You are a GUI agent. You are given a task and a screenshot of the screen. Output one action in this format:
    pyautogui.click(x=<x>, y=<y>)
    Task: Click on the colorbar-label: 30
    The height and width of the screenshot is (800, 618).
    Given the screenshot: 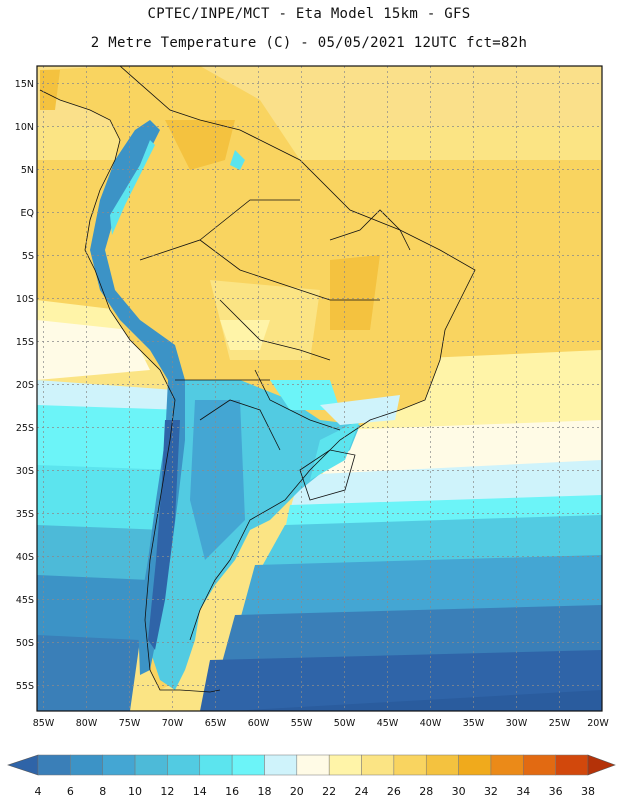 What is the action you would take?
    pyautogui.click(x=459, y=791)
    